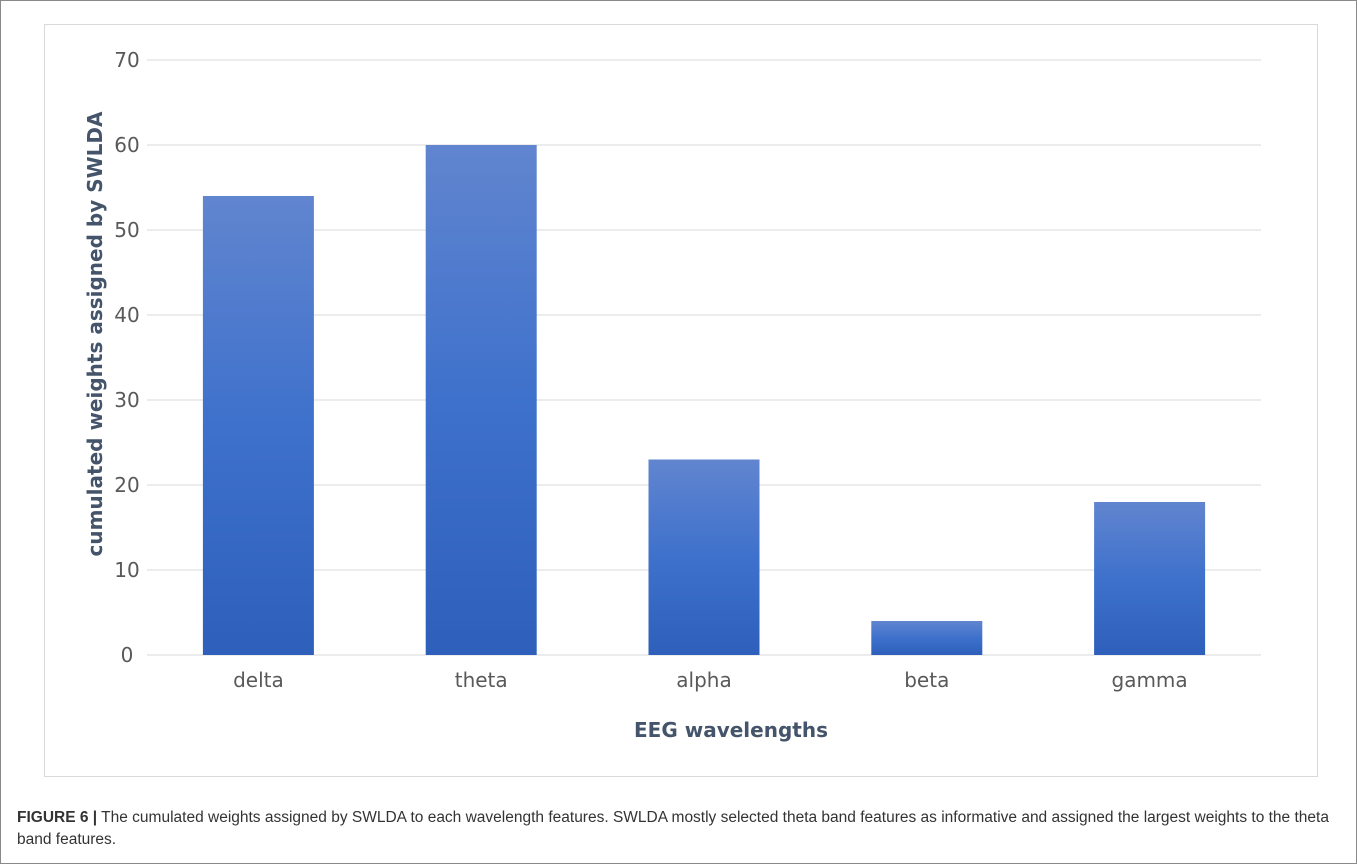 The image size is (1357, 864). Describe the element at coordinates (126, 230) in the screenshot. I see `y-tick-label: 50` at that location.